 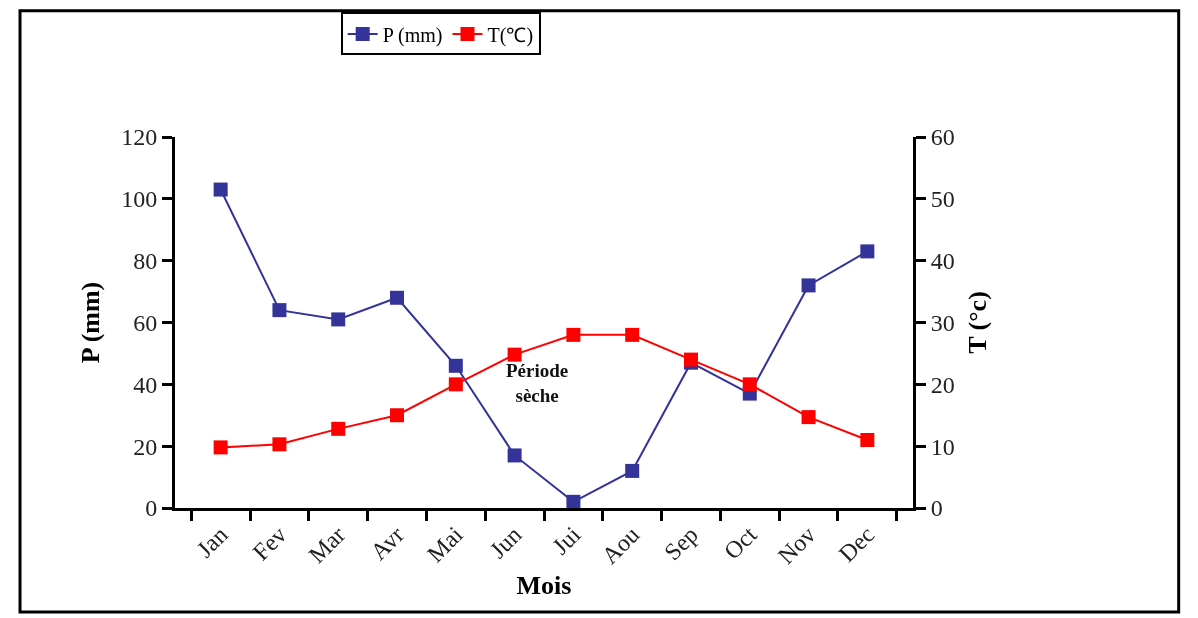 I want to click on x-tick-label: Aou, so click(x=620, y=545).